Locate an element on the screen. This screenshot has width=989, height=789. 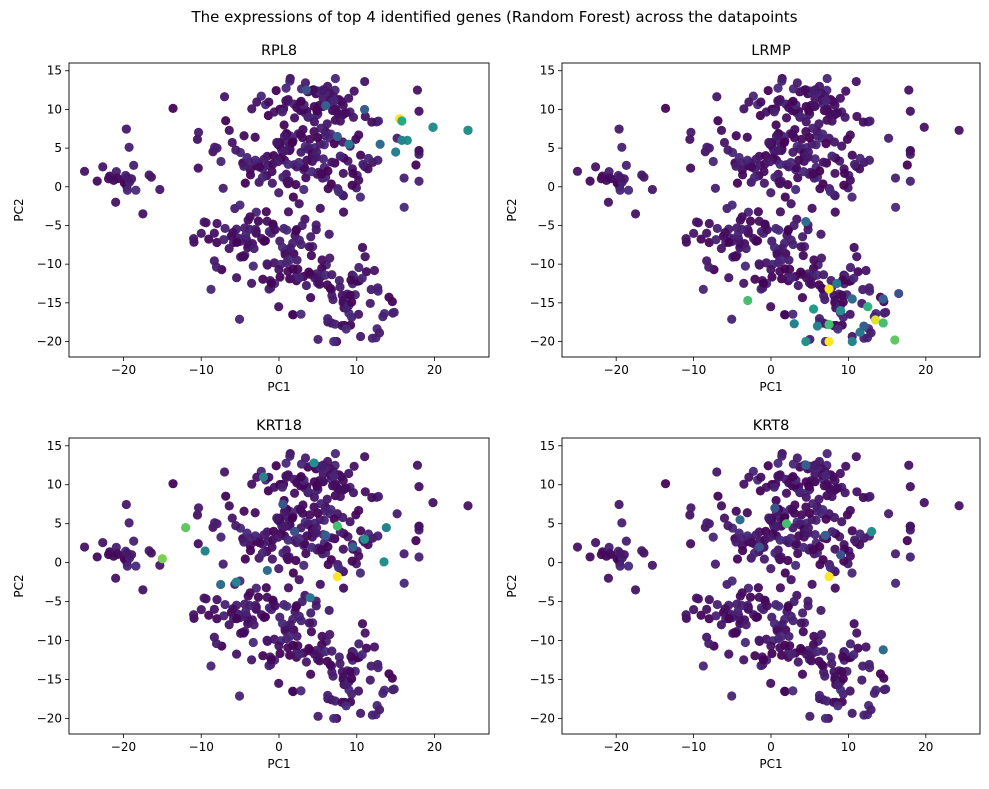
x-tick-label: 10 is located at coordinates (356, 747).